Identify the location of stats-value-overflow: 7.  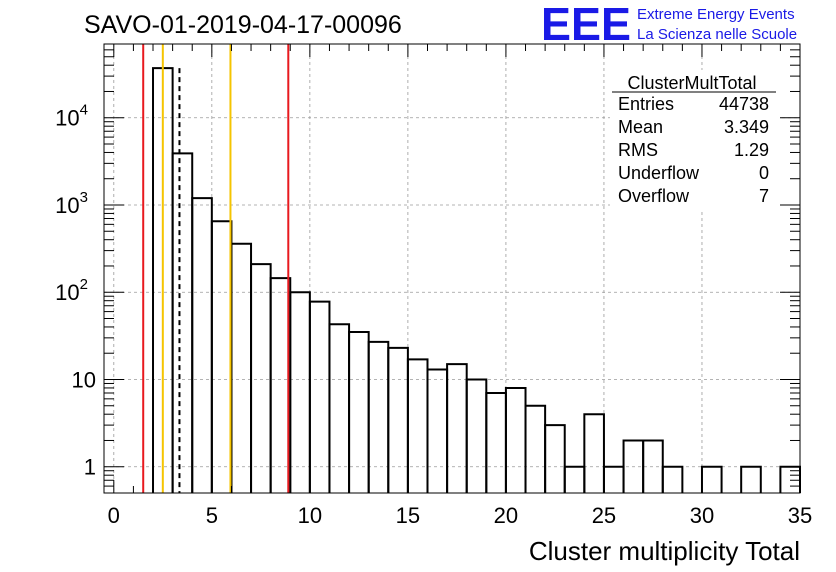
(764, 196).